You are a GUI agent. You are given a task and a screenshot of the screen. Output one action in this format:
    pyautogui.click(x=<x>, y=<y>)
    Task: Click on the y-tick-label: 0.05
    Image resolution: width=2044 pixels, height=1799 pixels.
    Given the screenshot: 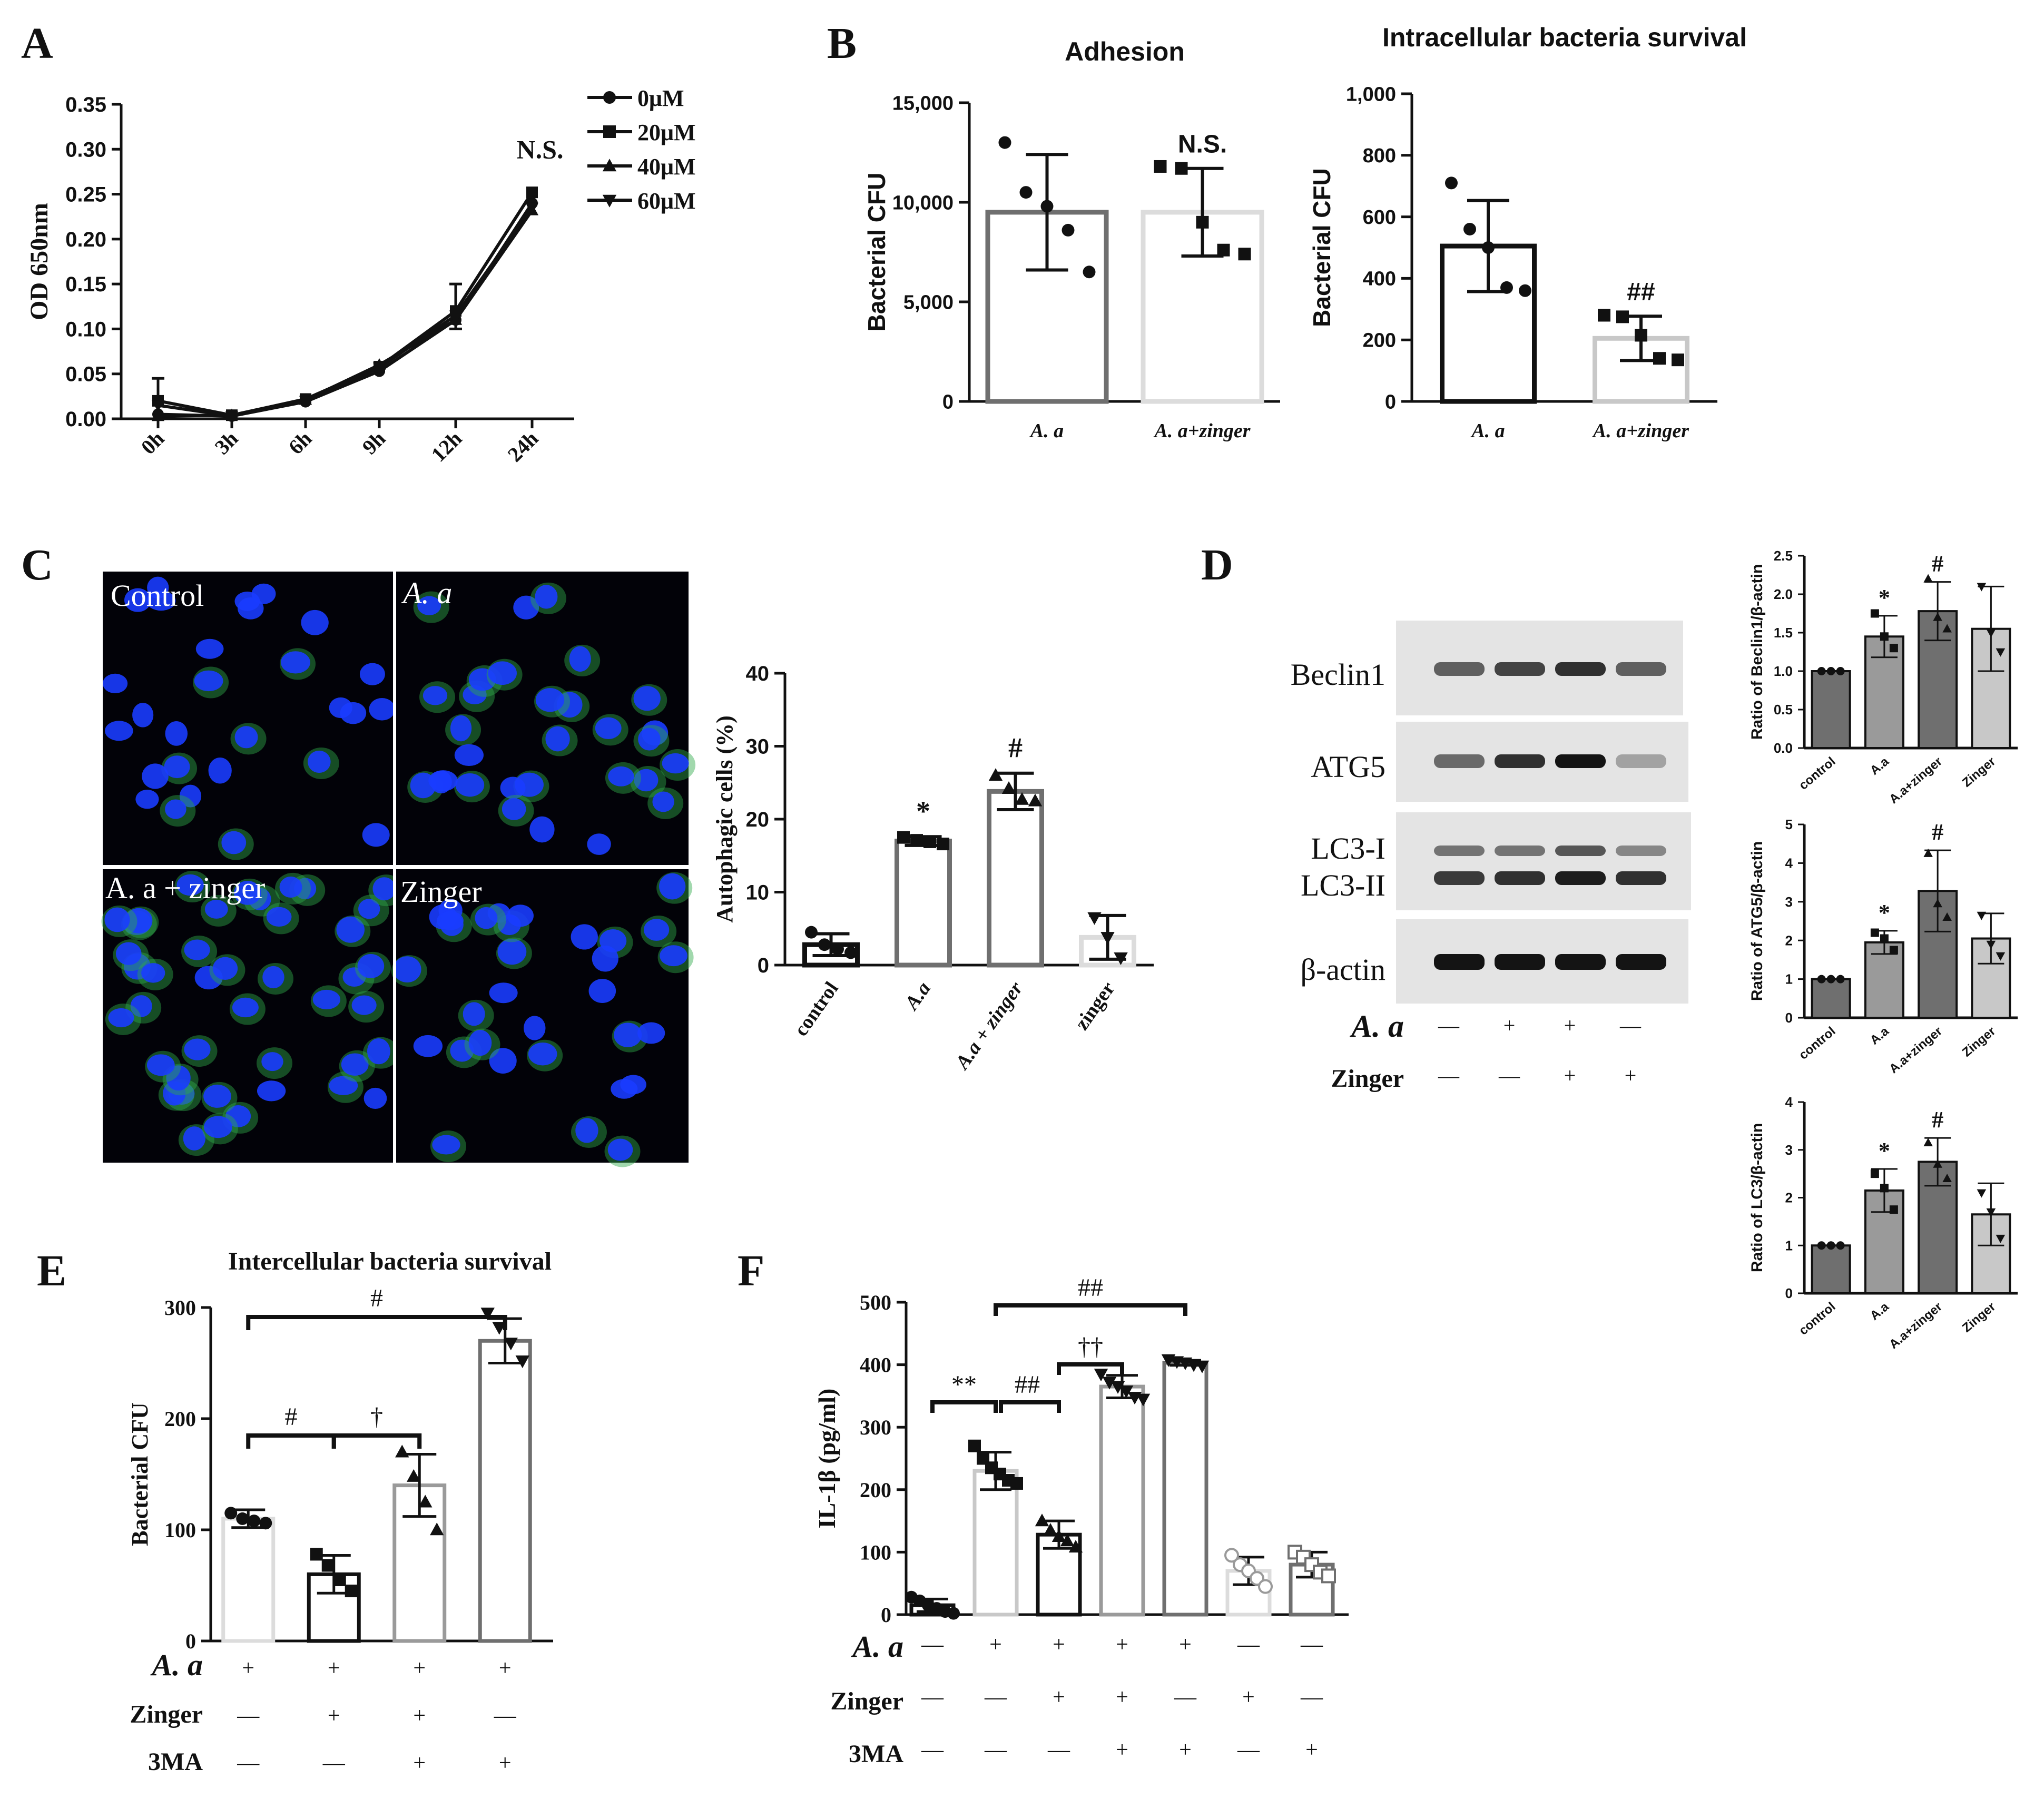 What is the action you would take?
    pyautogui.click(x=85, y=374)
    